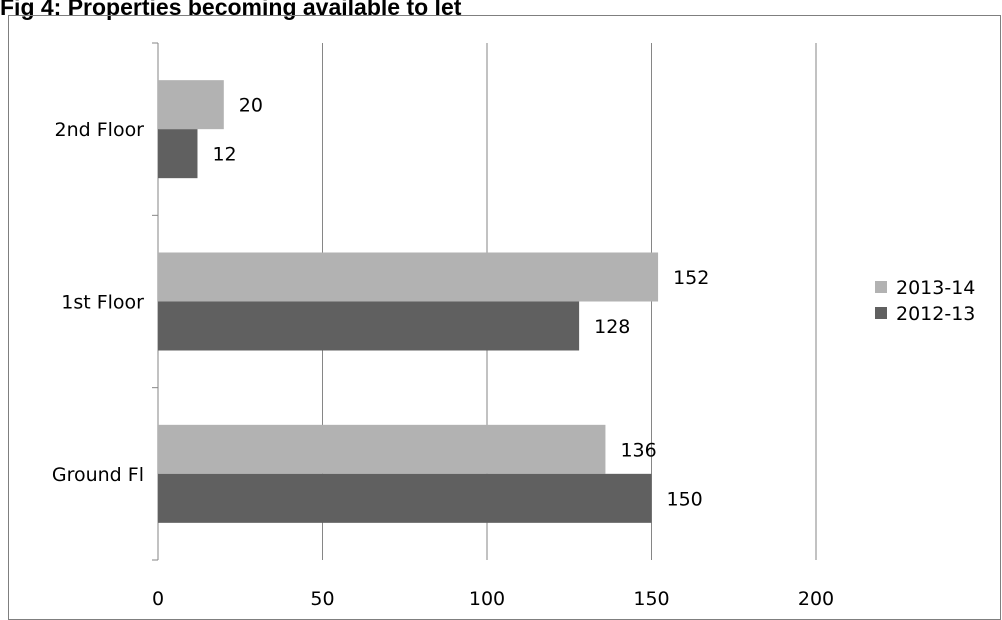  Describe the element at coordinates (224, 155) in the screenshot. I see `data-label: 12` at that location.